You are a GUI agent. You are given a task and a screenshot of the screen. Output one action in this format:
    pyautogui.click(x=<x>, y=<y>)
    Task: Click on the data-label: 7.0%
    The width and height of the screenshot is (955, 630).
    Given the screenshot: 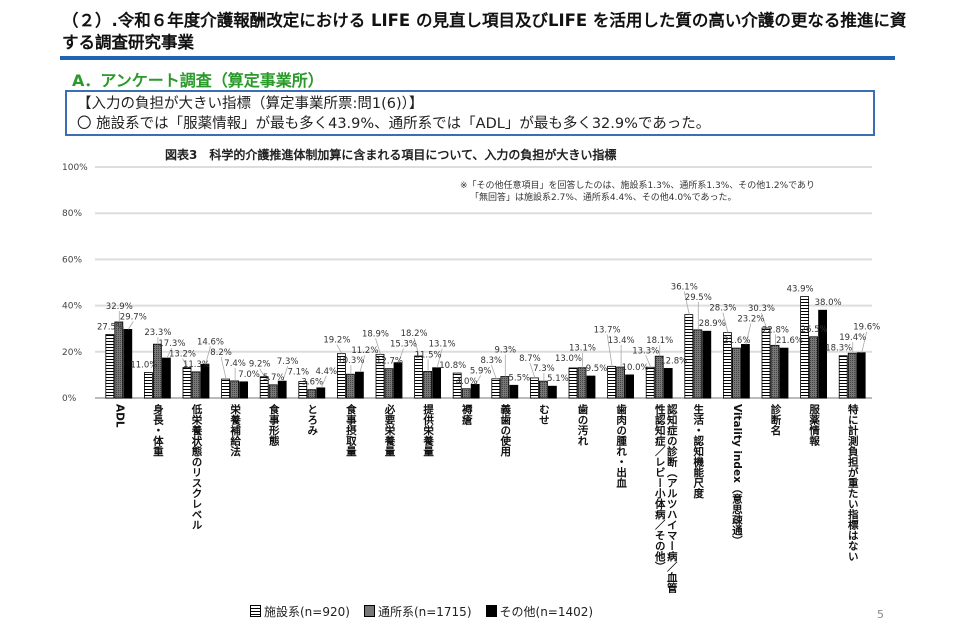 What is the action you would take?
    pyautogui.click(x=249, y=375)
    